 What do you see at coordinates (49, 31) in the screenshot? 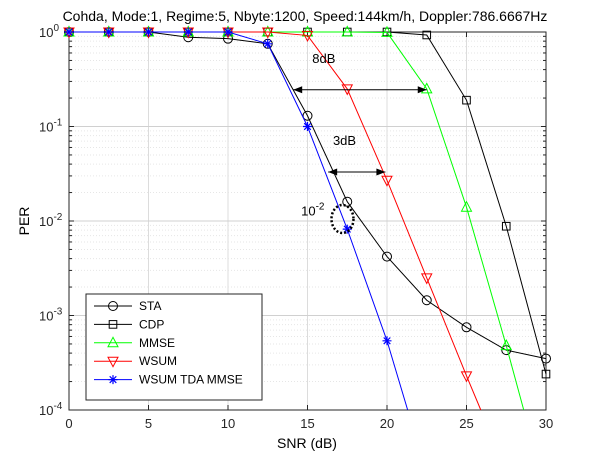
I see `y-tick-label: 10⁰` at bounding box center [49, 31].